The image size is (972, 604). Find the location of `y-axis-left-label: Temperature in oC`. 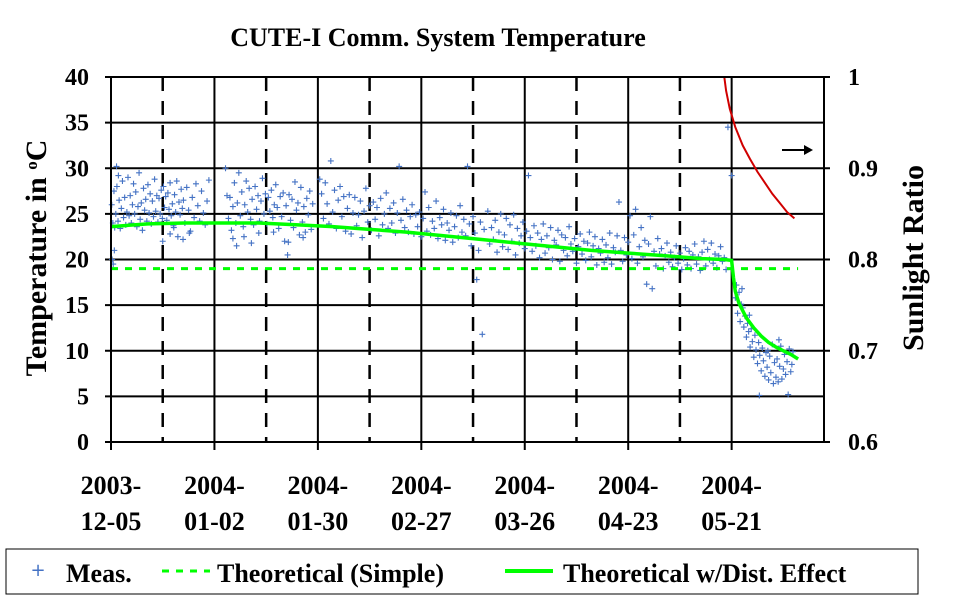

y-axis-left-label: Temperature in oC is located at coordinates (36, 258).